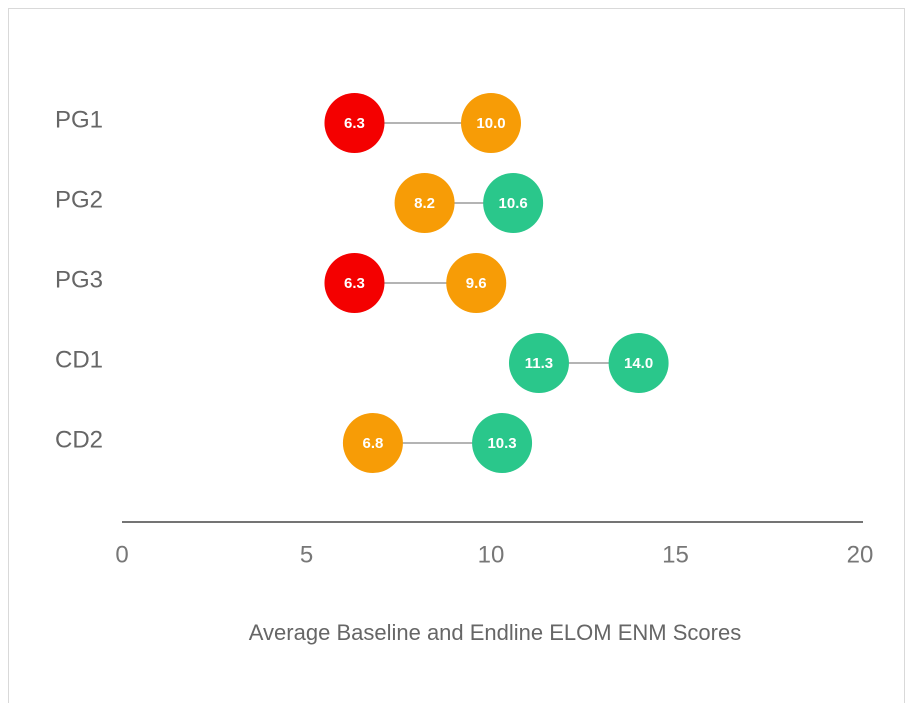  Describe the element at coordinates (306, 554) in the screenshot. I see `x-tick-label: 5` at that location.